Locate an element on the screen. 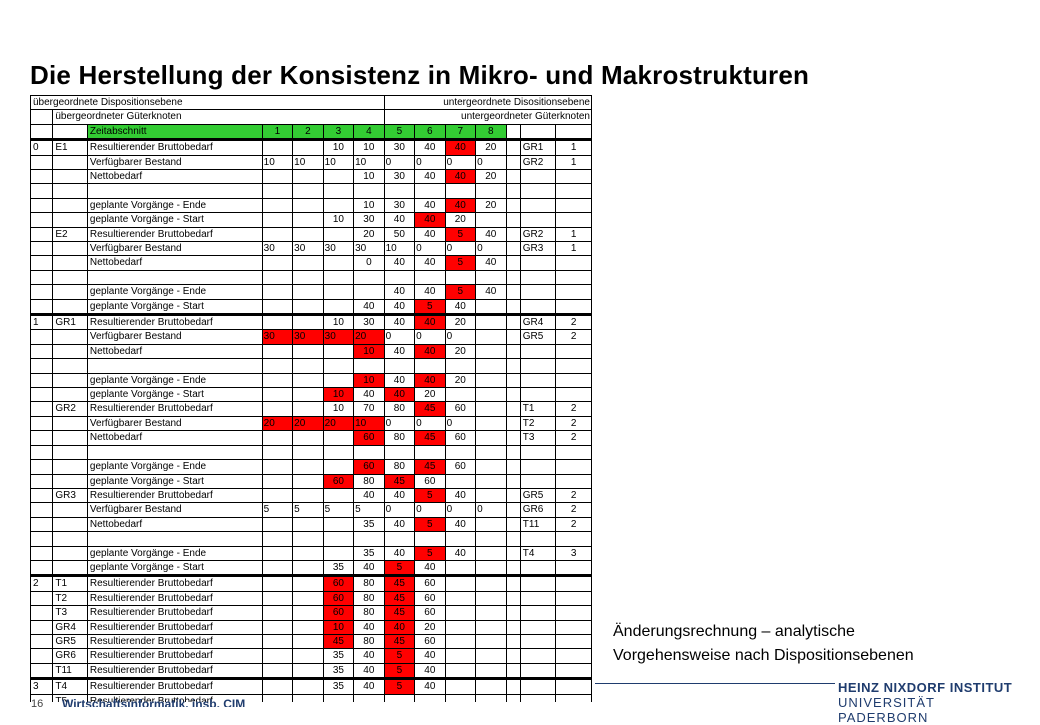 The width and height of the screenshot is (1040, 725). level-cell: 0 is located at coordinates (42, 147).